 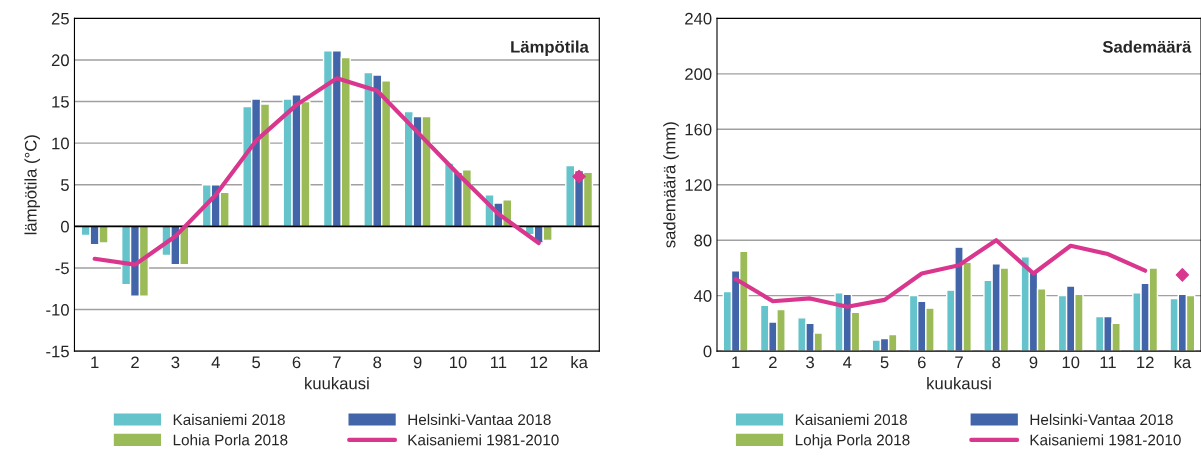 What do you see at coordinates (671, 185) in the screenshot?
I see `y-axis-title: sademäärä (mm)` at bounding box center [671, 185].